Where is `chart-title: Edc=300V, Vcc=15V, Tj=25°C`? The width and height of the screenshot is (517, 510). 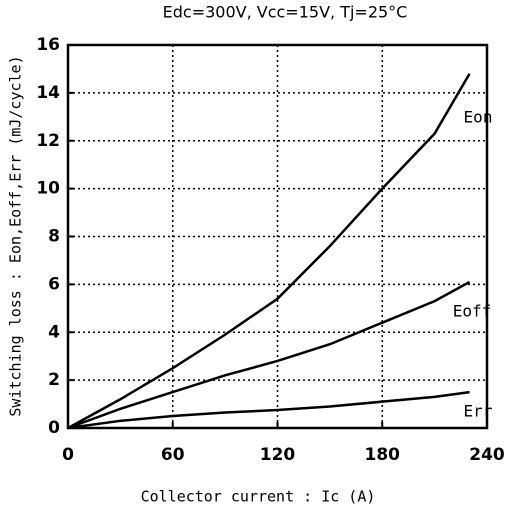
chart-title: Edc=300V, Vcc=15V, Tj=25°C is located at coordinates (285, 12).